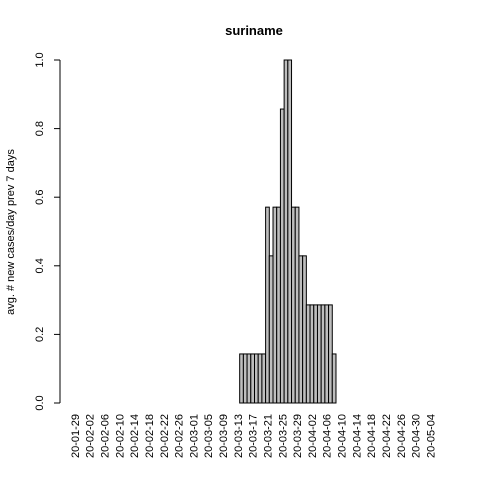 This screenshot has height=480, width=480. Describe the element at coordinates (165, 436) in the screenshot. I see `x-tick-label: 20-02-22` at that location.